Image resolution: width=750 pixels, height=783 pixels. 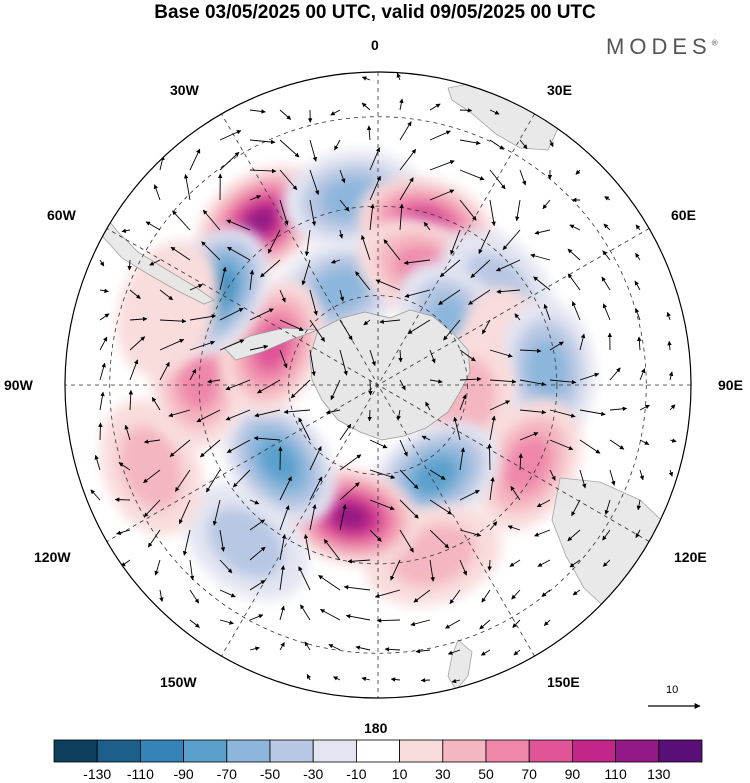 What do you see at coordinates (178, 682) in the screenshot?
I see `lon-label-150w: 150W` at bounding box center [178, 682].